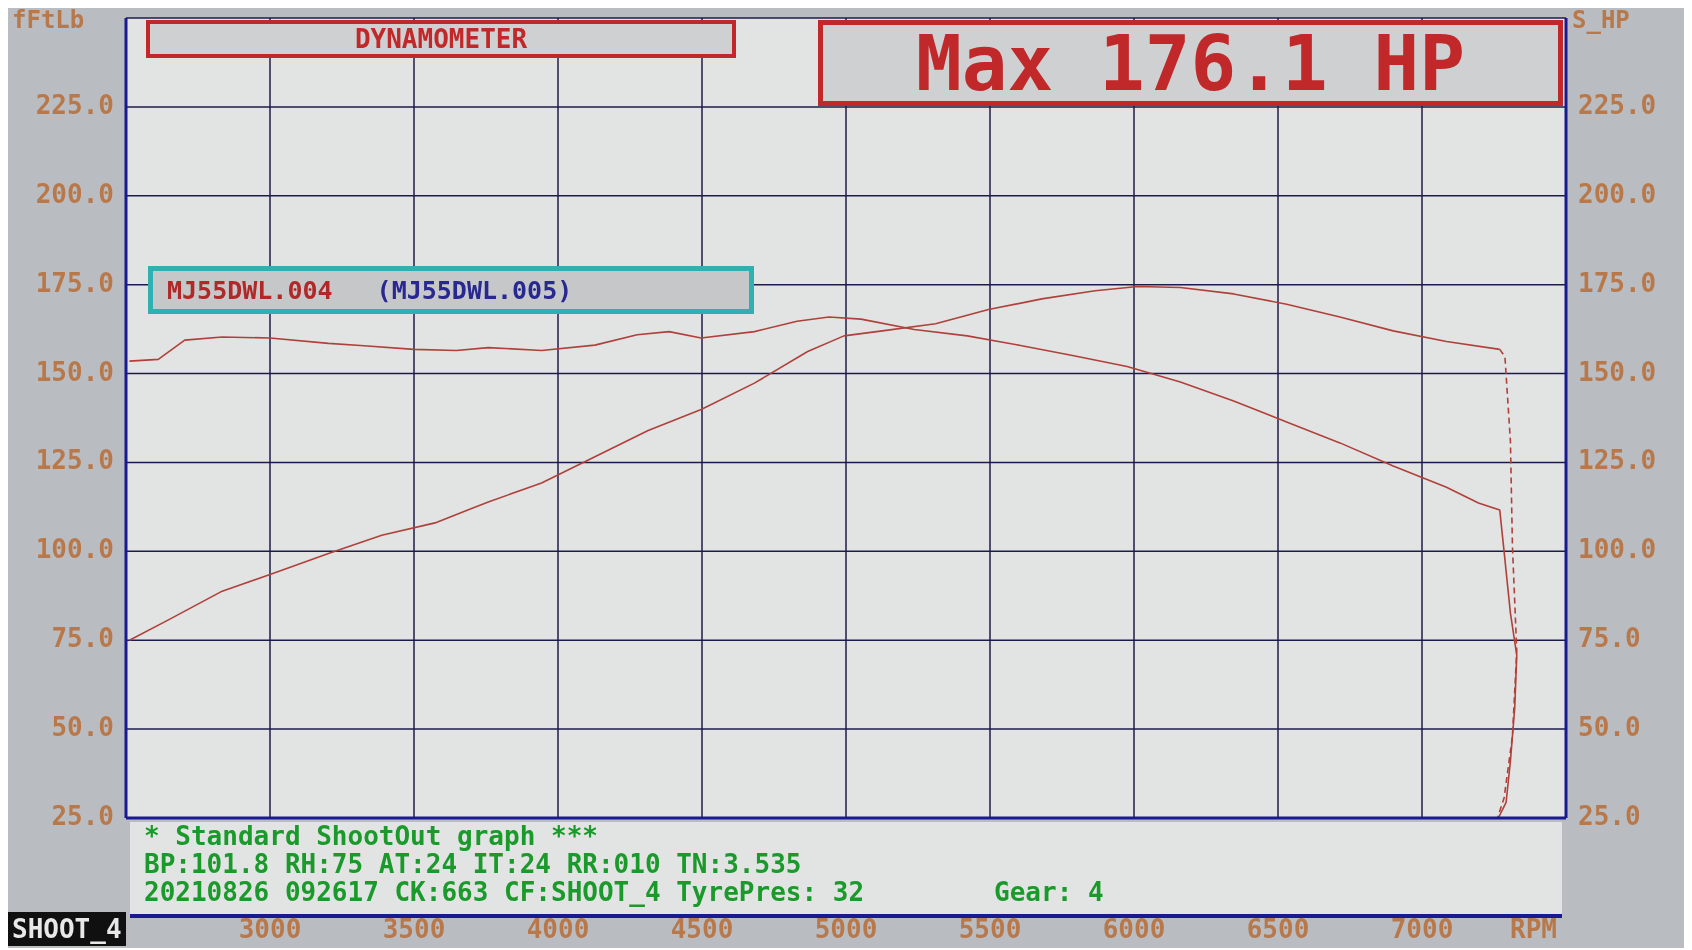 This screenshot has width=1692, height=950. What do you see at coordinates (441, 39) in the screenshot?
I see `title-frame: DYNAMOMETER` at bounding box center [441, 39].